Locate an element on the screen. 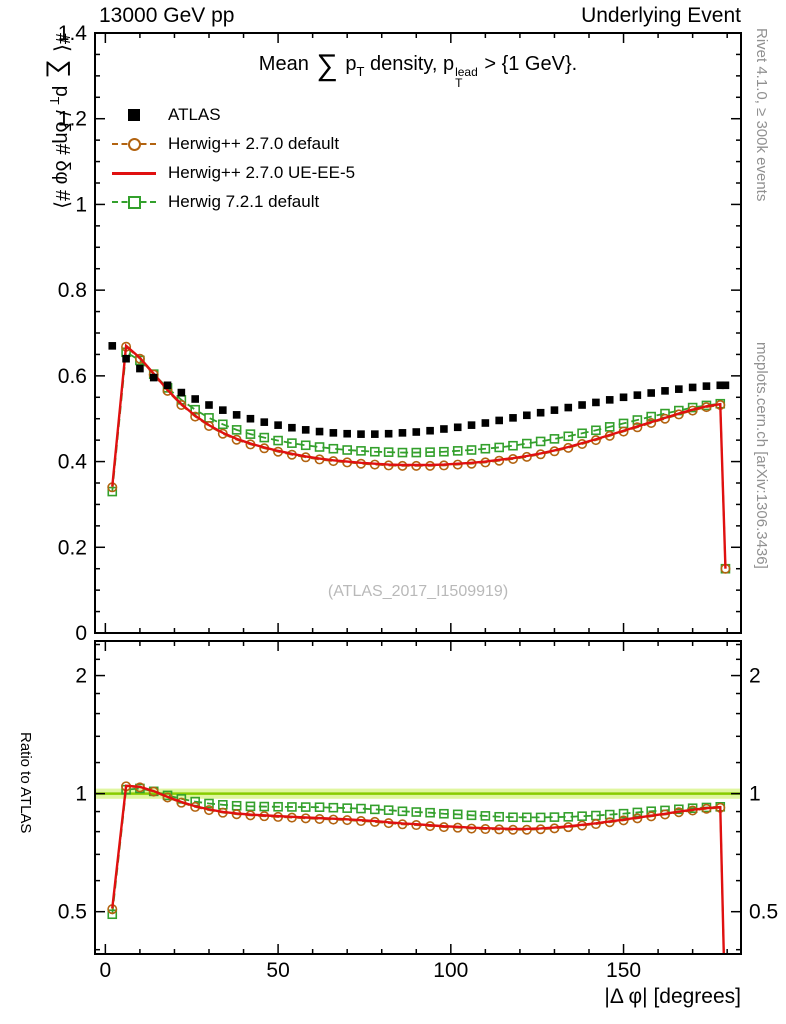  svg-text: 150 is located at coordinates (623, 970).